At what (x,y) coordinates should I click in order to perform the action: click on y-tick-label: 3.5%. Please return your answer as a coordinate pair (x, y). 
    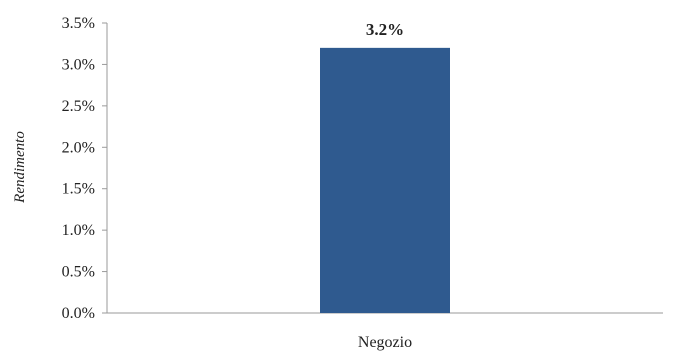
    Looking at the image, I should click on (78, 23).